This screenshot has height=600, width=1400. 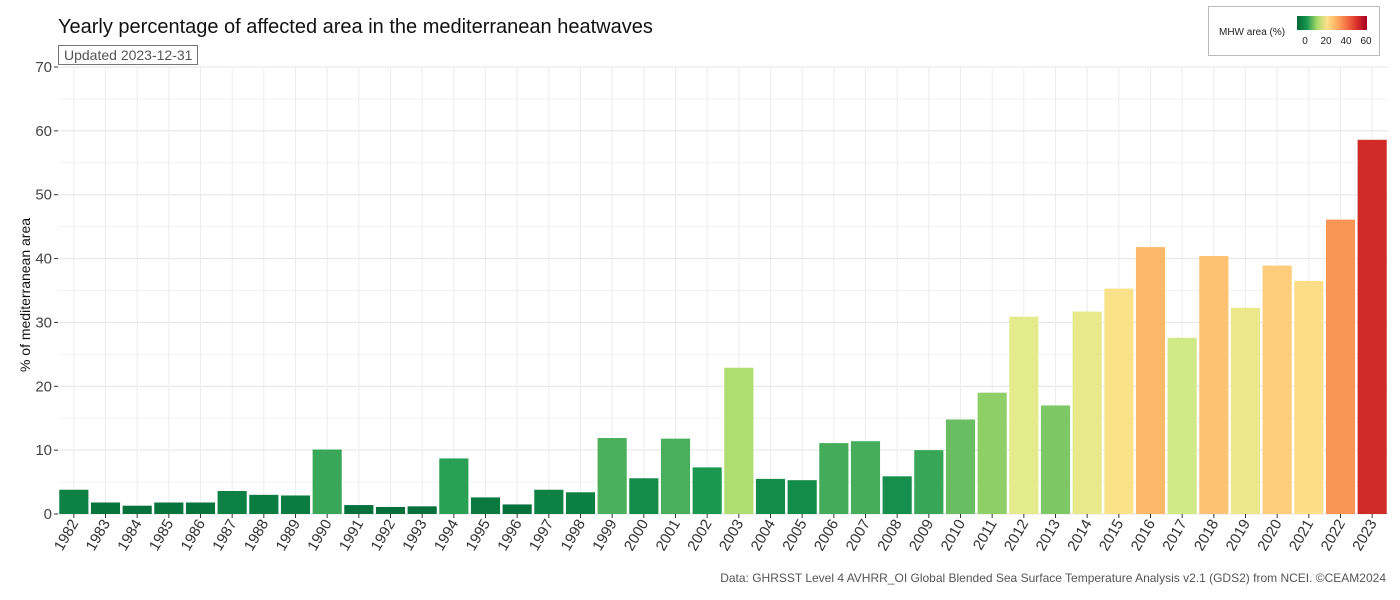 What do you see at coordinates (604, 535) in the screenshot?
I see `x-tick-label: 1999` at bounding box center [604, 535].